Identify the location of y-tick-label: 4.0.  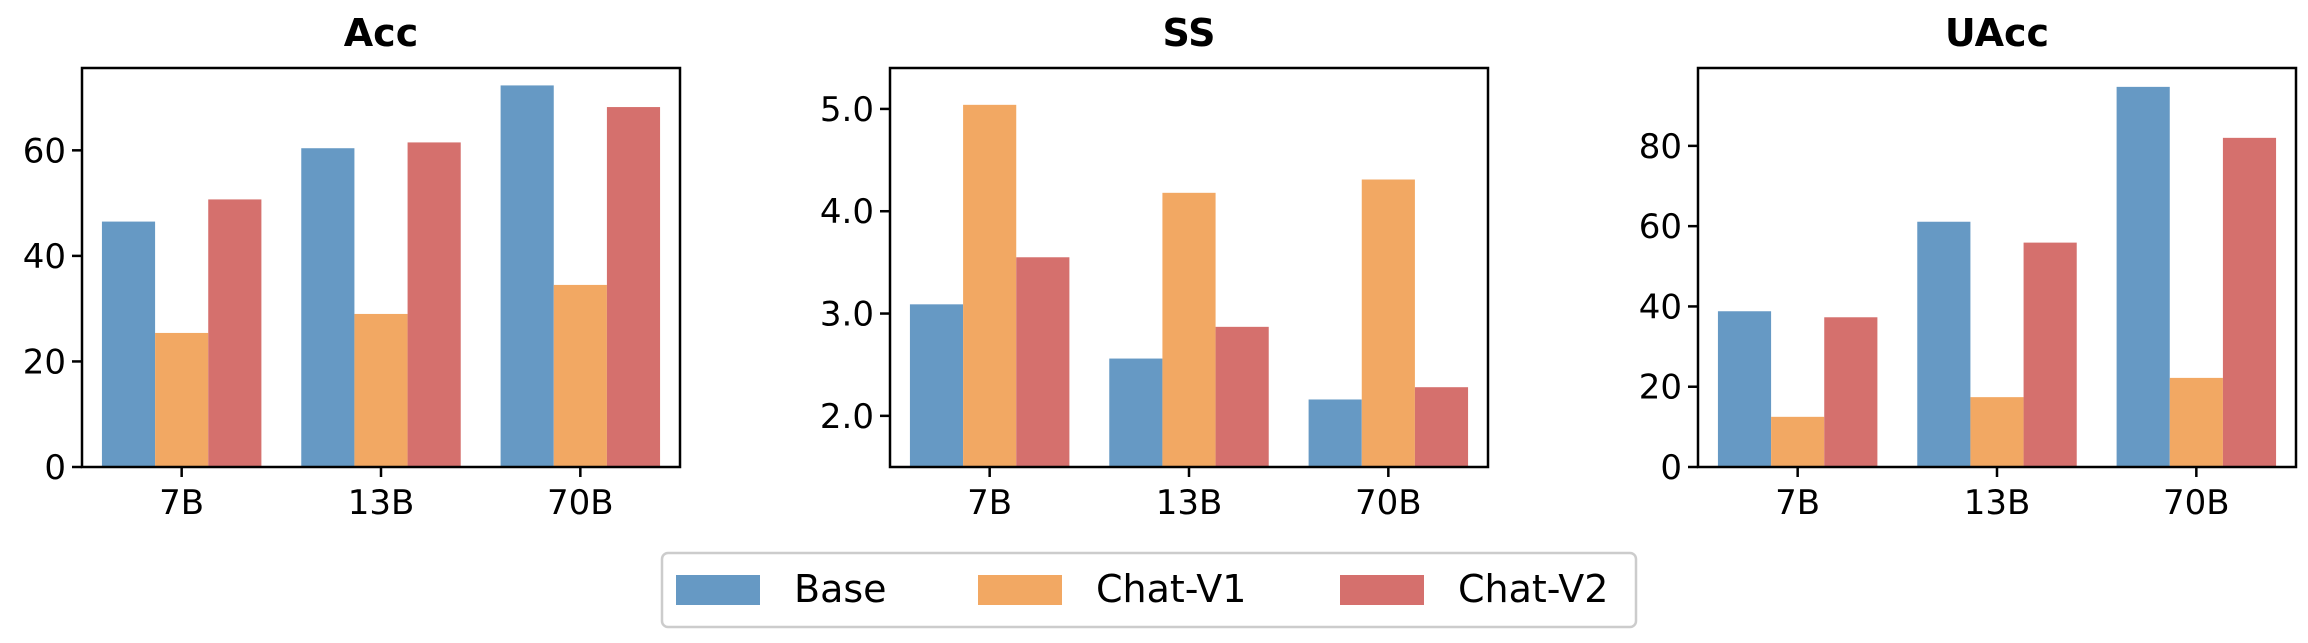
(847, 212).